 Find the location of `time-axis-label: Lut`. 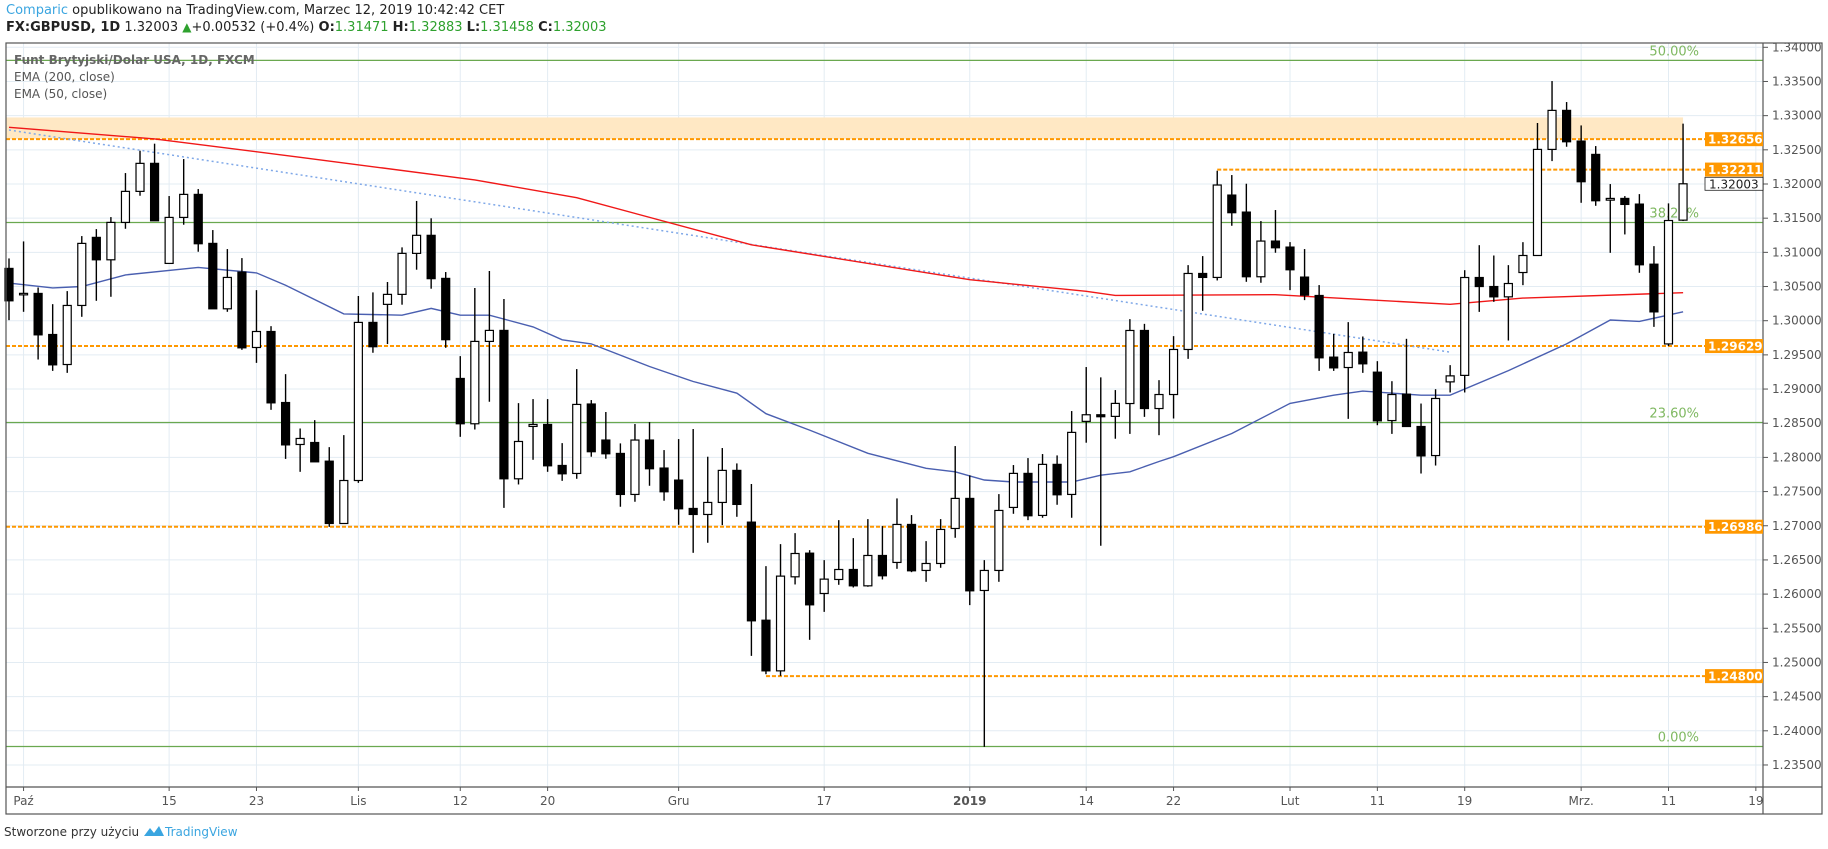

time-axis-label: Lut is located at coordinates (1290, 801).